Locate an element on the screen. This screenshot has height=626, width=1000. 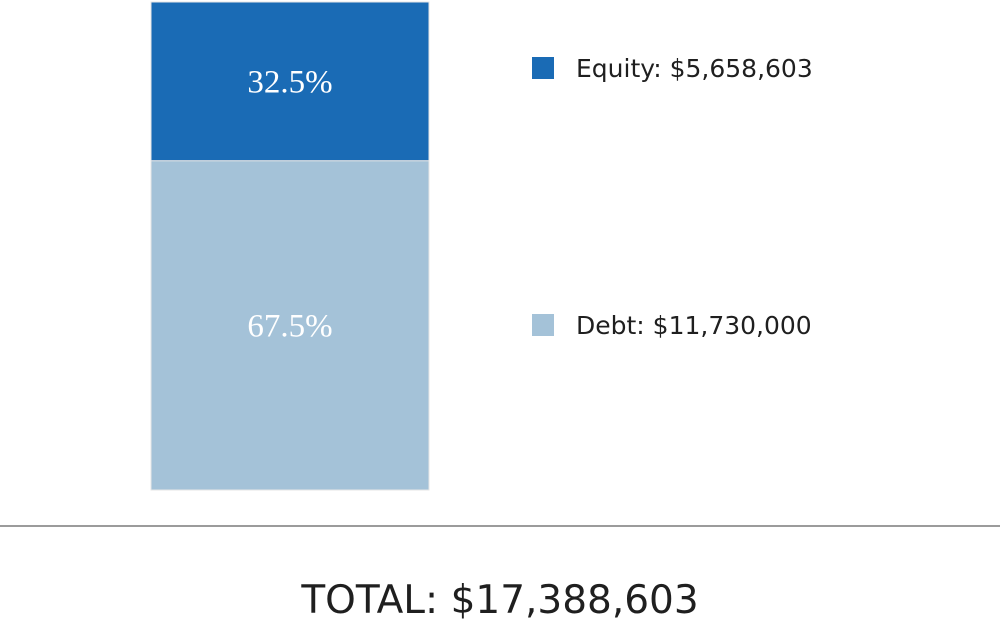
legend-swatch-equity is located at coordinates (543, 68).